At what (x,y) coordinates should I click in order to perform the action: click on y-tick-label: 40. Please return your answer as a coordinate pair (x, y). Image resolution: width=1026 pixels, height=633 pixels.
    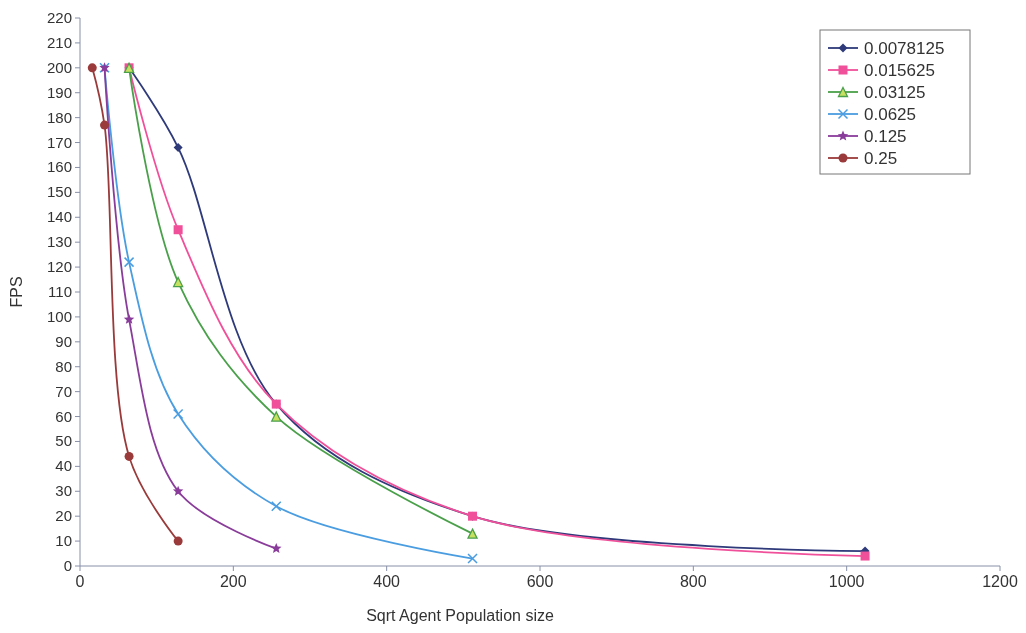
    Looking at the image, I should click on (63, 466).